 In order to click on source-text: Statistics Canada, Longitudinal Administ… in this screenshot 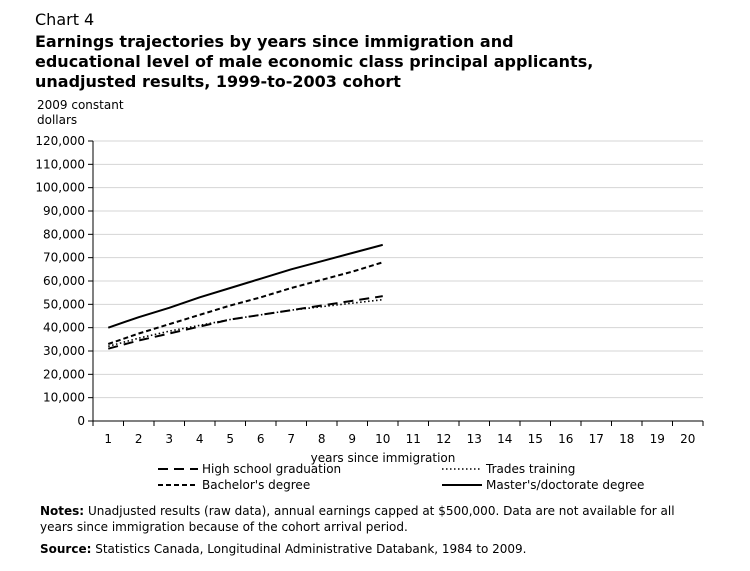, I will do `click(311, 549)`.